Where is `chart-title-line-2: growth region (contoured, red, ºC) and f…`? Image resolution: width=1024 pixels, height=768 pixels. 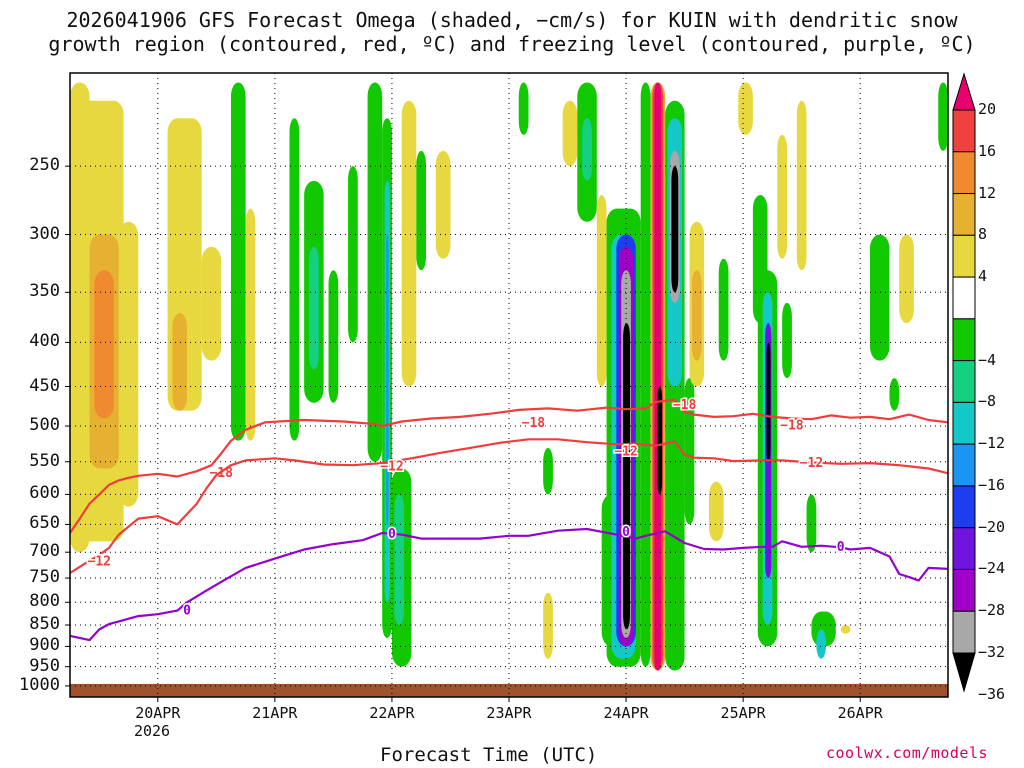
chart-title-line-2: growth region (contoured, red, ºC) and f… is located at coordinates (512, 44).